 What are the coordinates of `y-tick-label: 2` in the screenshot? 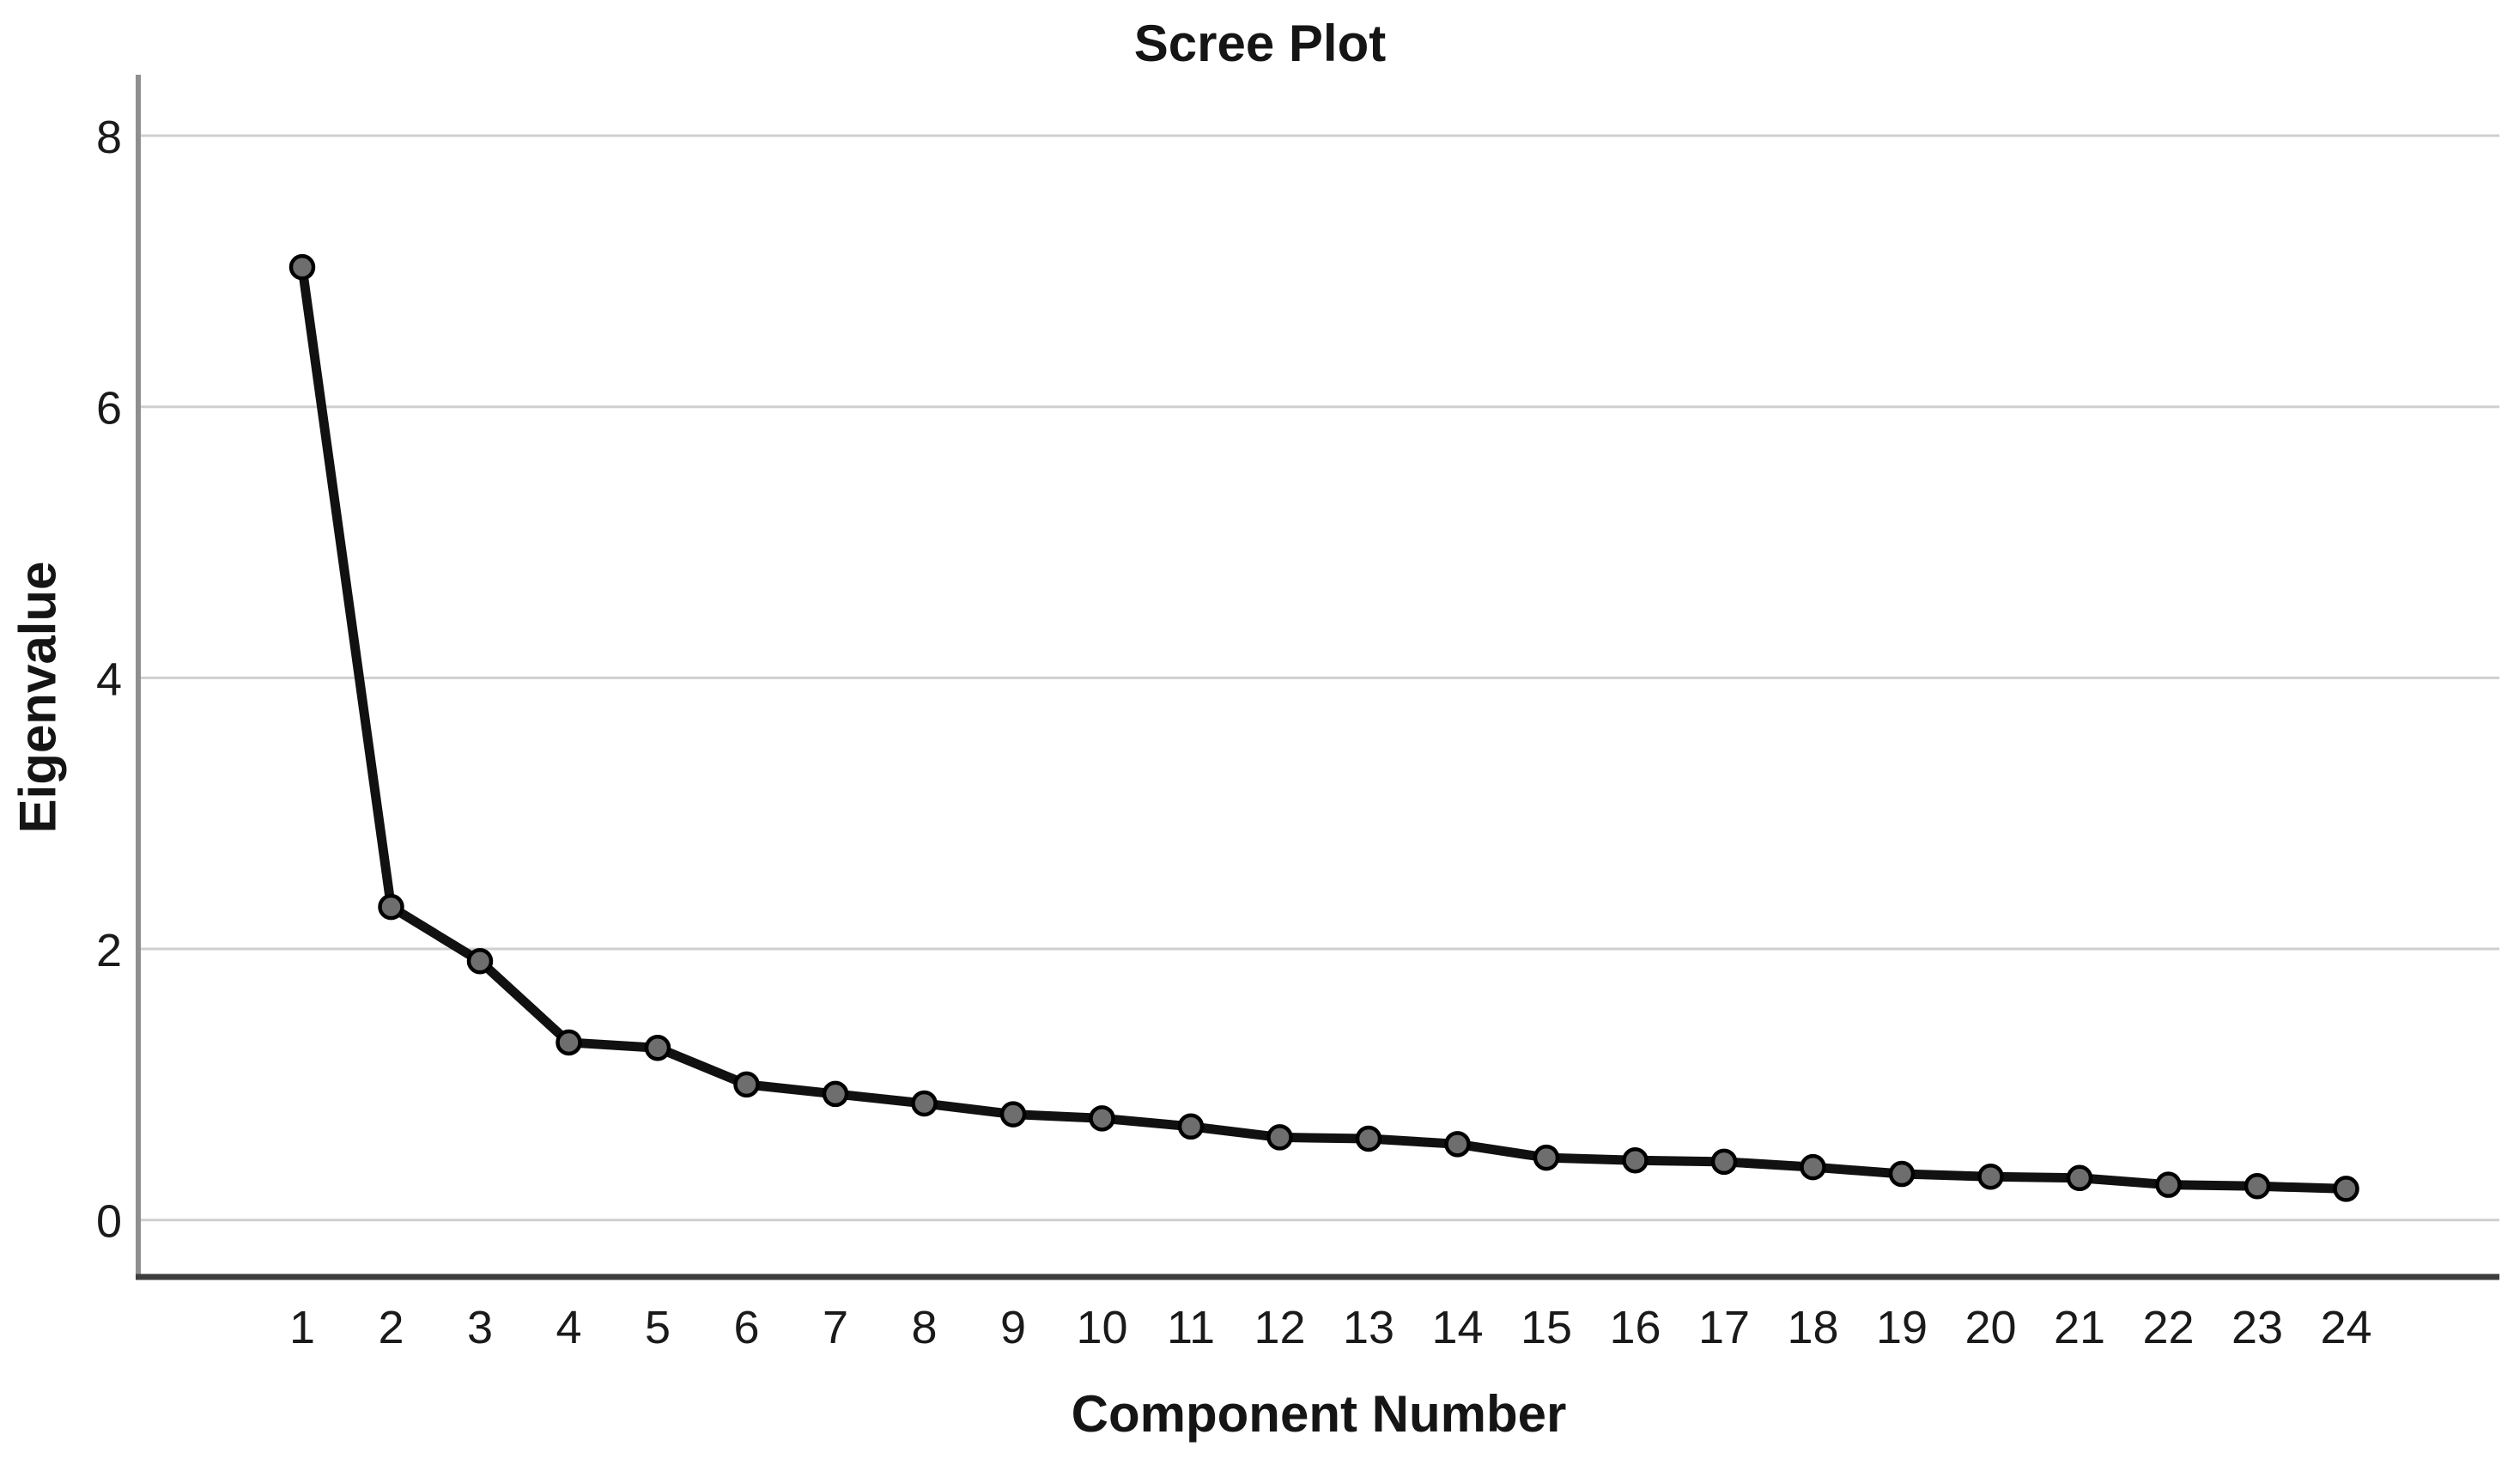 It's located at (109, 951).